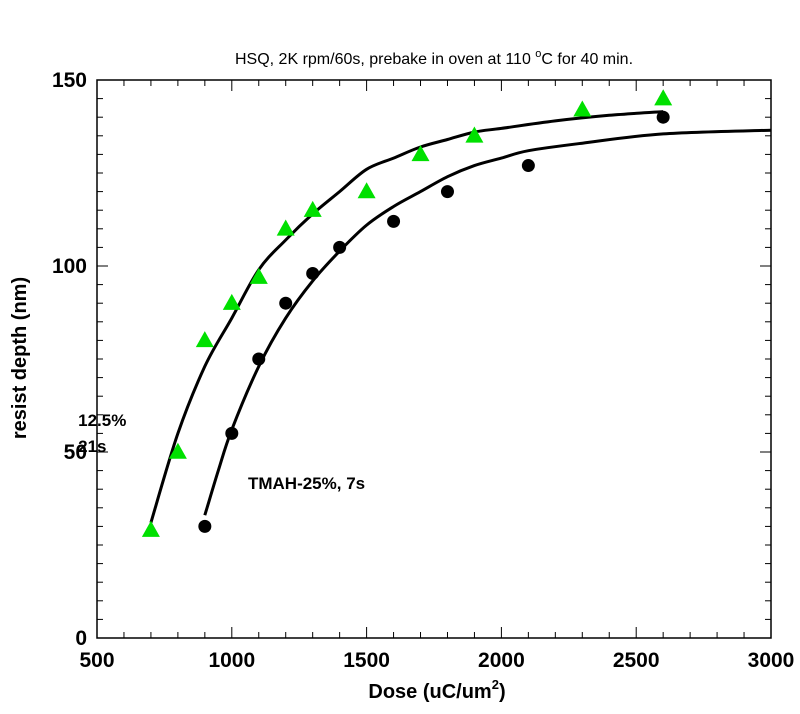  What do you see at coordinates (96, 660) in the screenshot?
I see `x-tick-label: 500` at bounding box center [96, 660].